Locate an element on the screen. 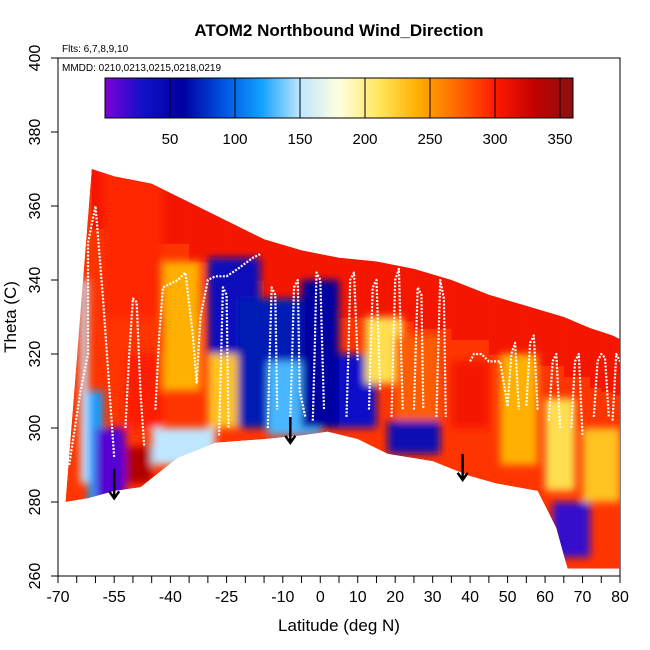 Image resolution: width=650 pixels, height=650 pixels. x-tick-label: 30 is located at coordinates (433, 597).